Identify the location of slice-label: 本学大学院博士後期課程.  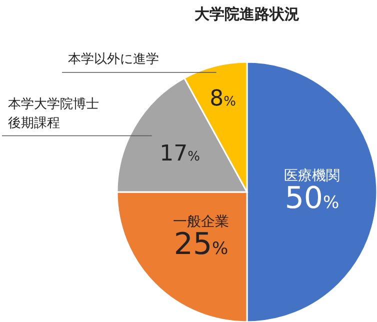
(54, 114).